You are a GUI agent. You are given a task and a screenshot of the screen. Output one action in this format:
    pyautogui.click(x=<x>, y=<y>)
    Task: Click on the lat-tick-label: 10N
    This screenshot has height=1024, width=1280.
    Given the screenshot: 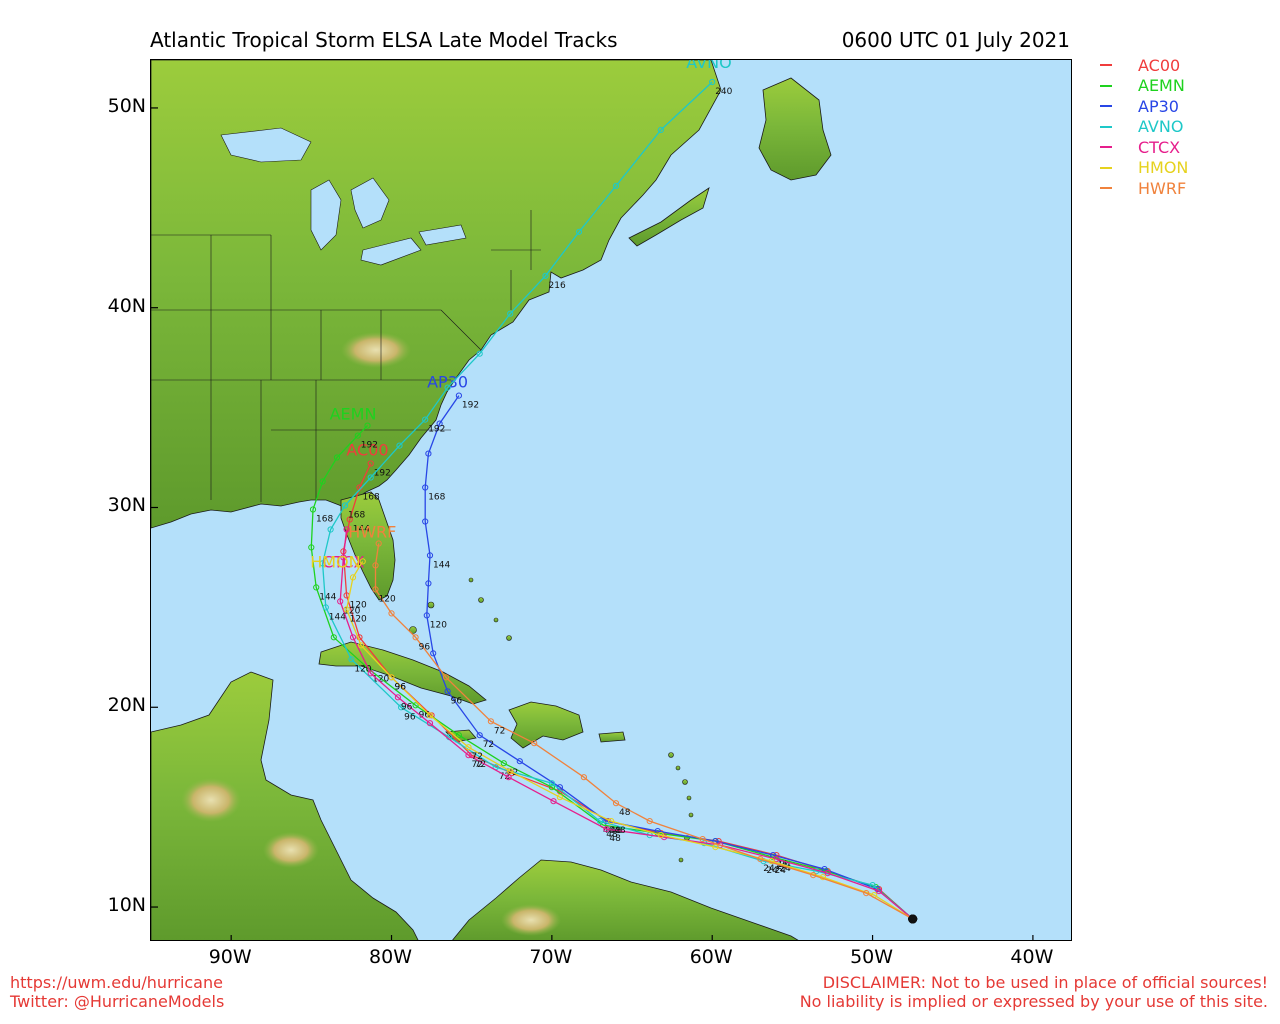 What is the action you would take?
    pyautogui.click(x=126, y=905)
    